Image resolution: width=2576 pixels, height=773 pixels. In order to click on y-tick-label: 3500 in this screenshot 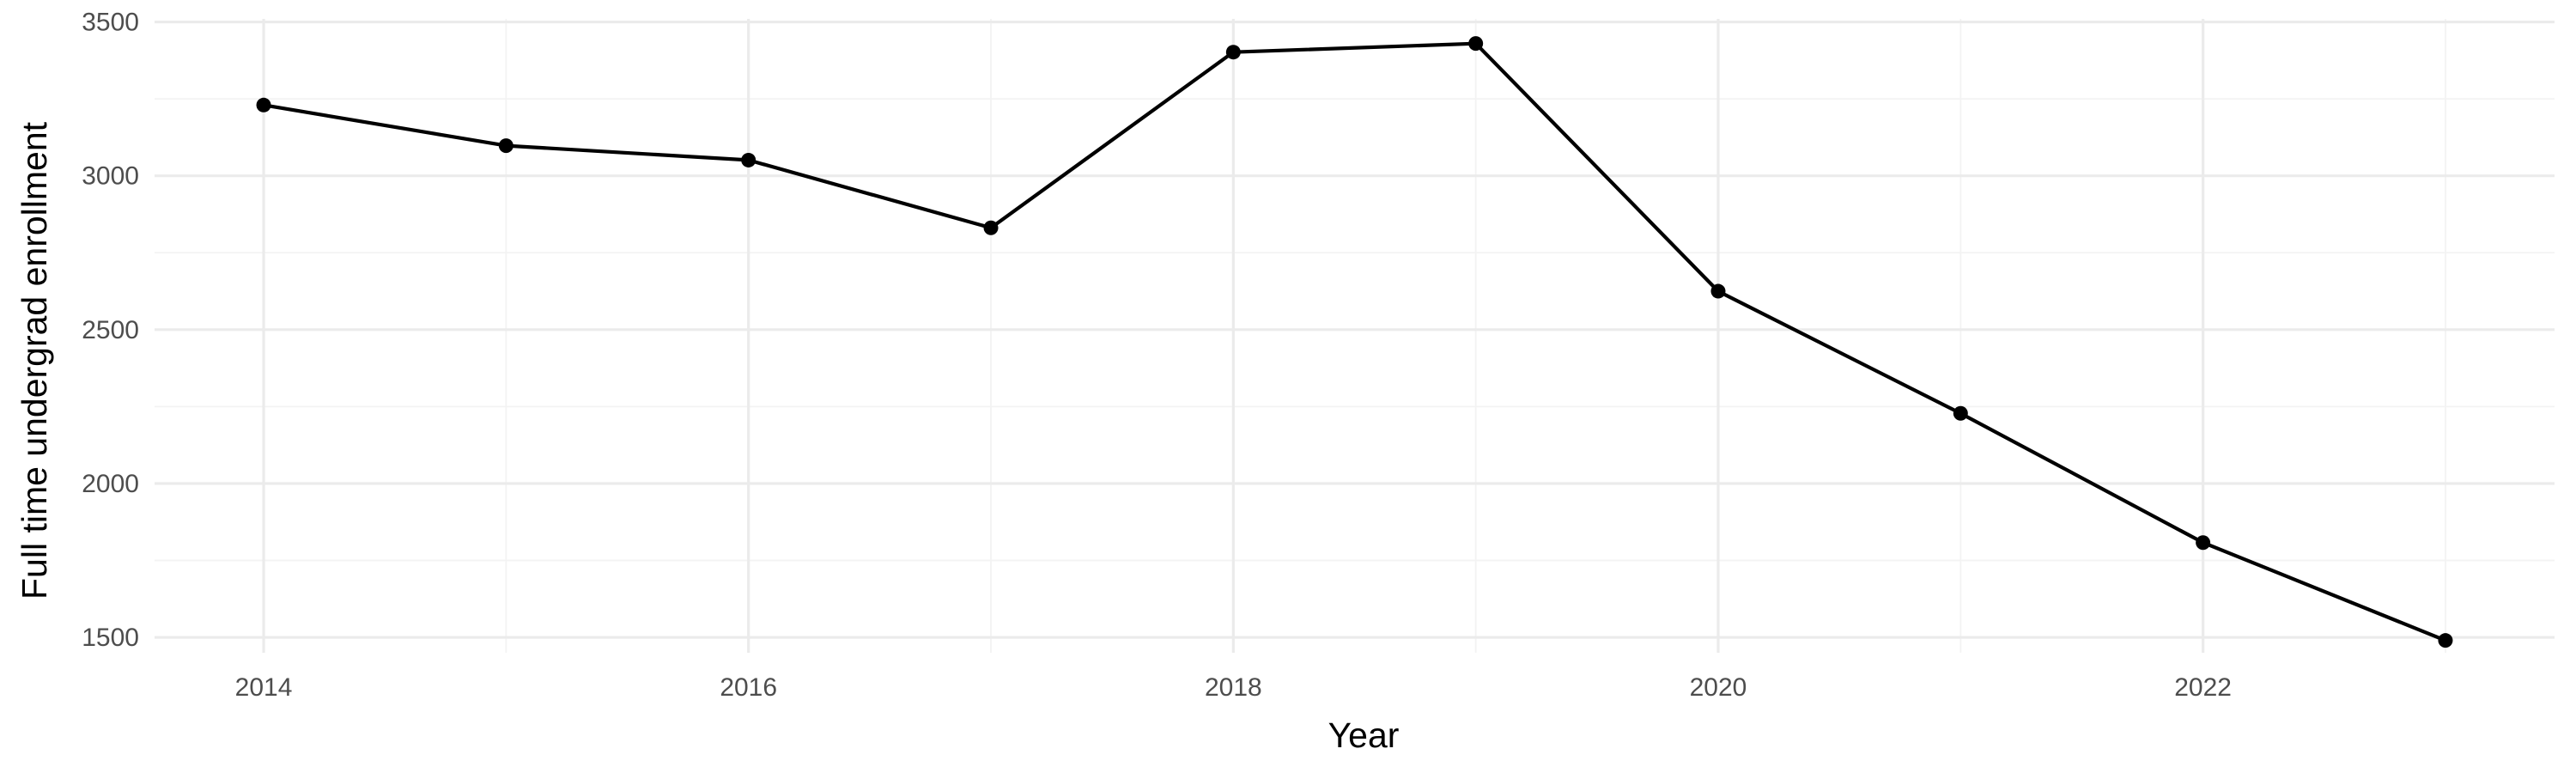, I will do `click(111, 23)`.